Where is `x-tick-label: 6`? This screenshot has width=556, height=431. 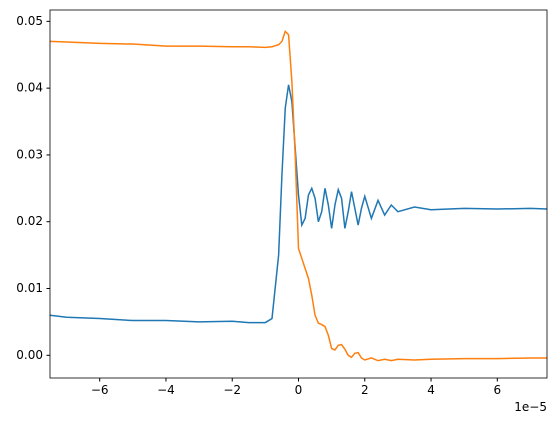
x-tick-label: 6 is located at coordinates (497, 390).